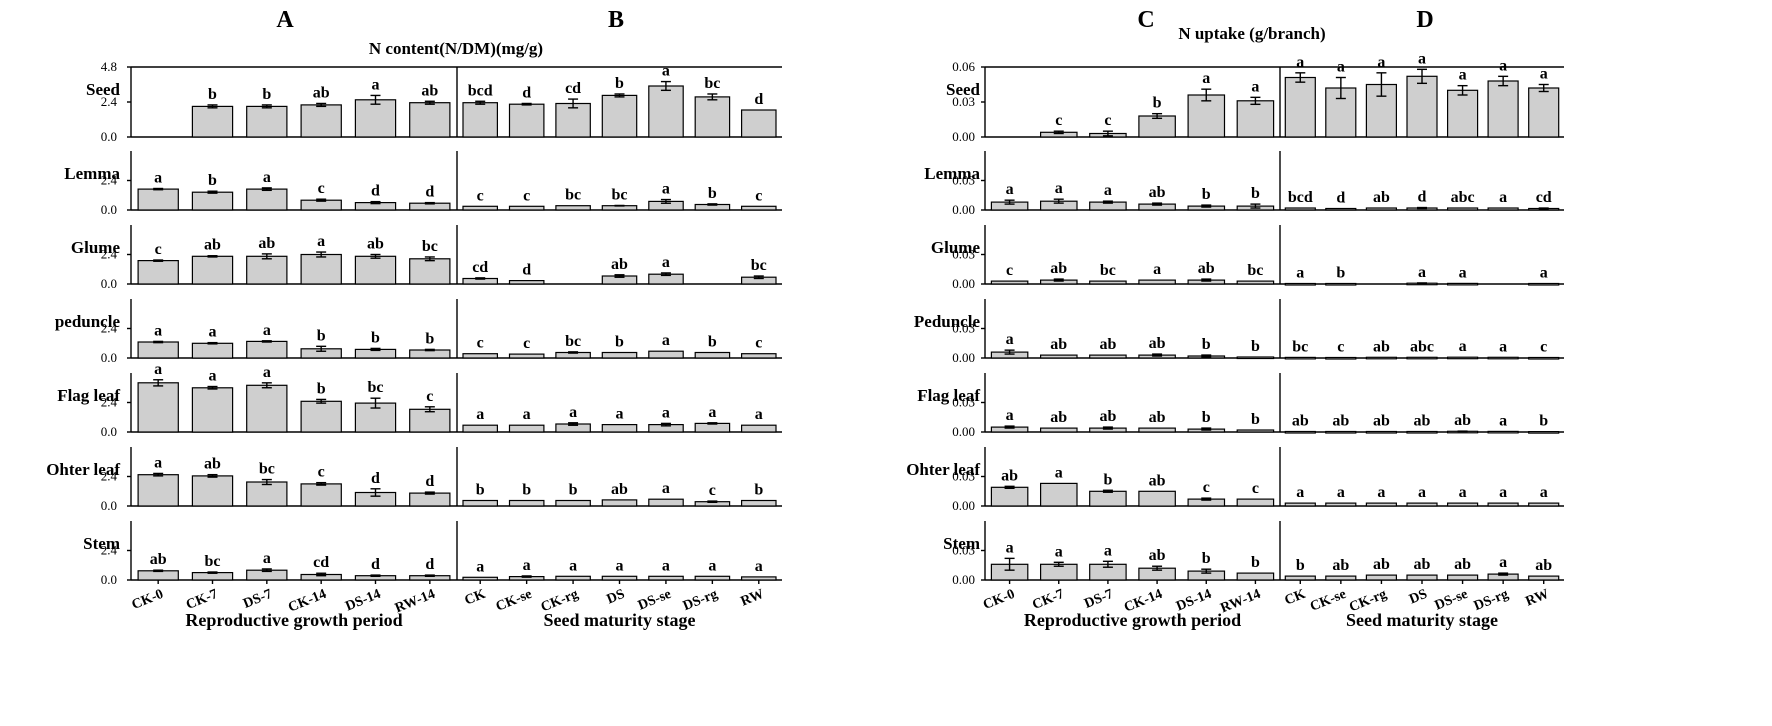  What do you see at coordinates (514, 601) in the screenshot?
I see `category-label: CK-se` at bounding box center [514, 601].